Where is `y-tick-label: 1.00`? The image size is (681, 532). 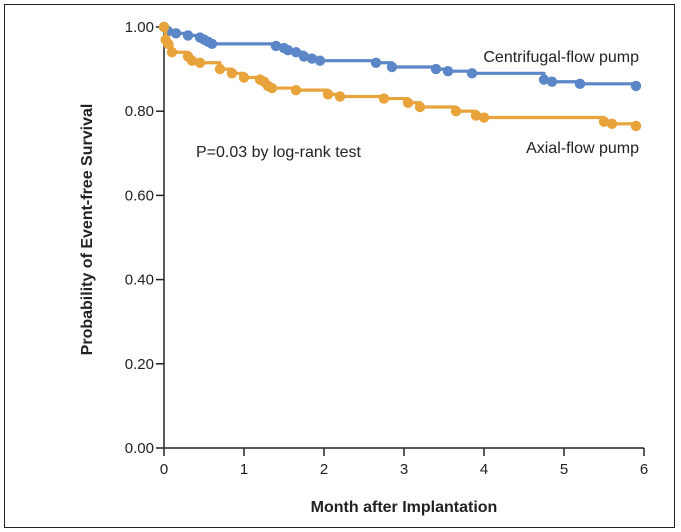
y-tick-label: 1.00 is located at coordinates (139, 27).